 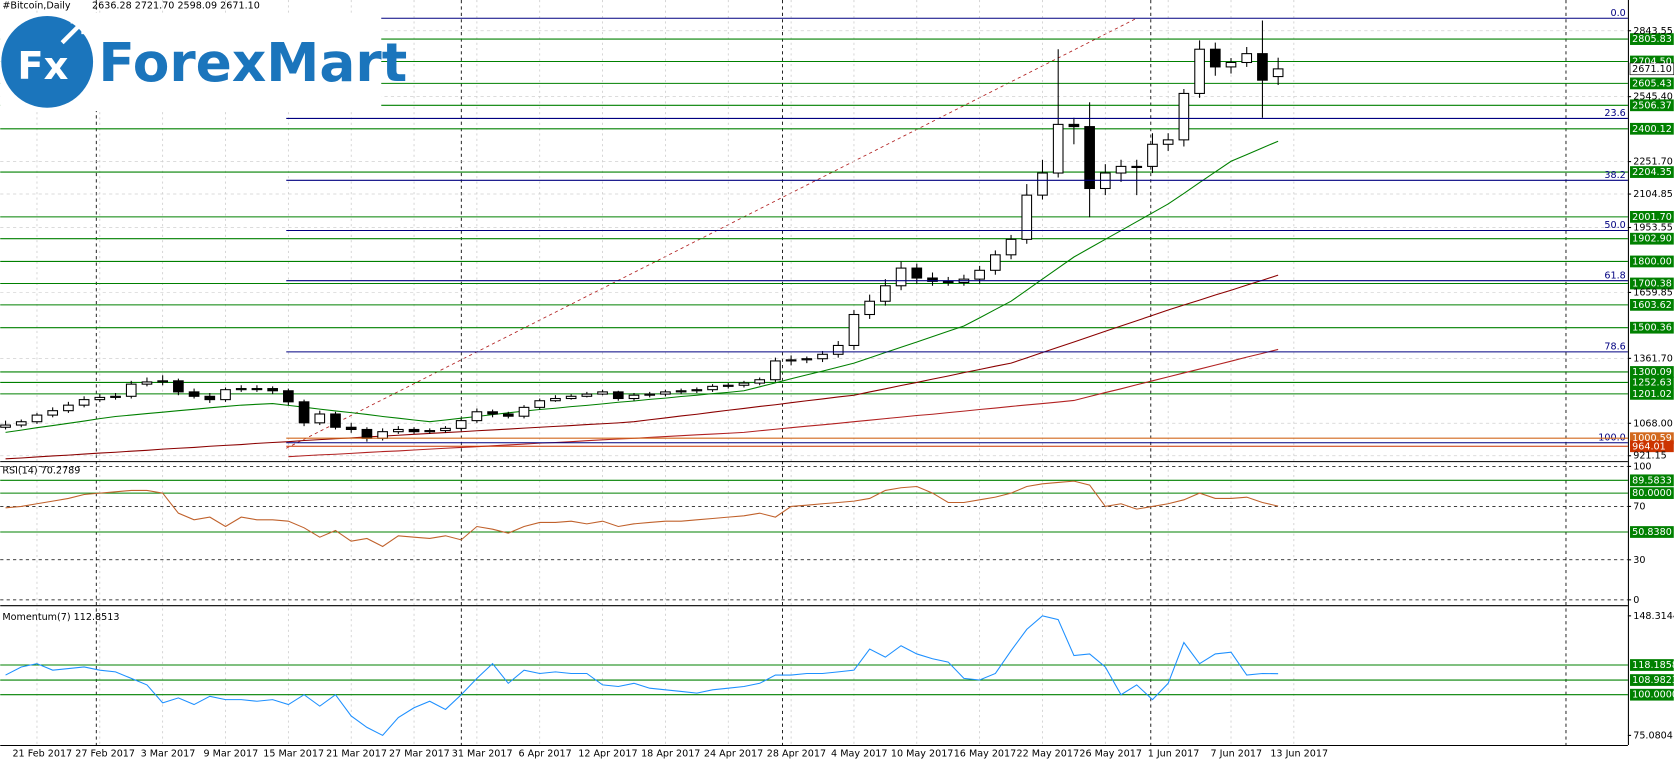 I want to click on x-tick-label: 10 May 2017, so click(x=922, y=754).